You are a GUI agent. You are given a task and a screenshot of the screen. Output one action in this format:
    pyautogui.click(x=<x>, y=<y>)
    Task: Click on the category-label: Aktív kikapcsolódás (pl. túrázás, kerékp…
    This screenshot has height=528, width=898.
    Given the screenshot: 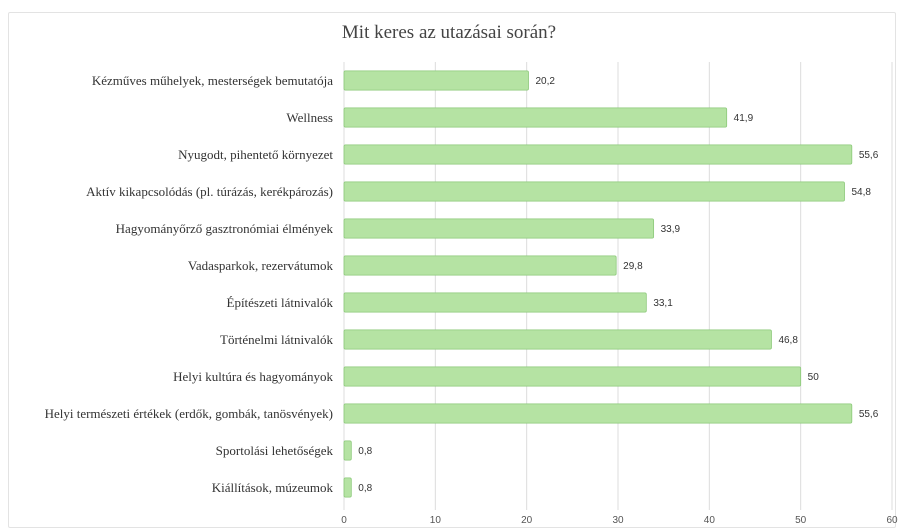 What is the action you would take?
    pyautogui.click(x=209, y=191)
    